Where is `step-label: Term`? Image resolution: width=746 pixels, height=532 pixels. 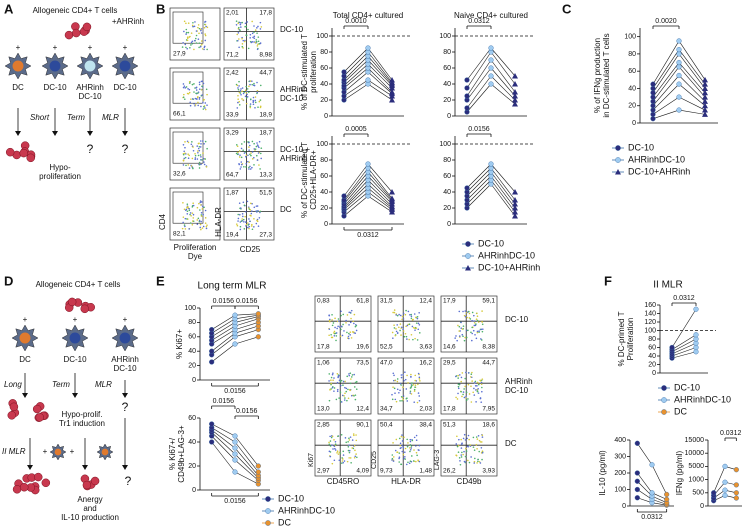
step-label: Term is located at coordinates (61, 384).